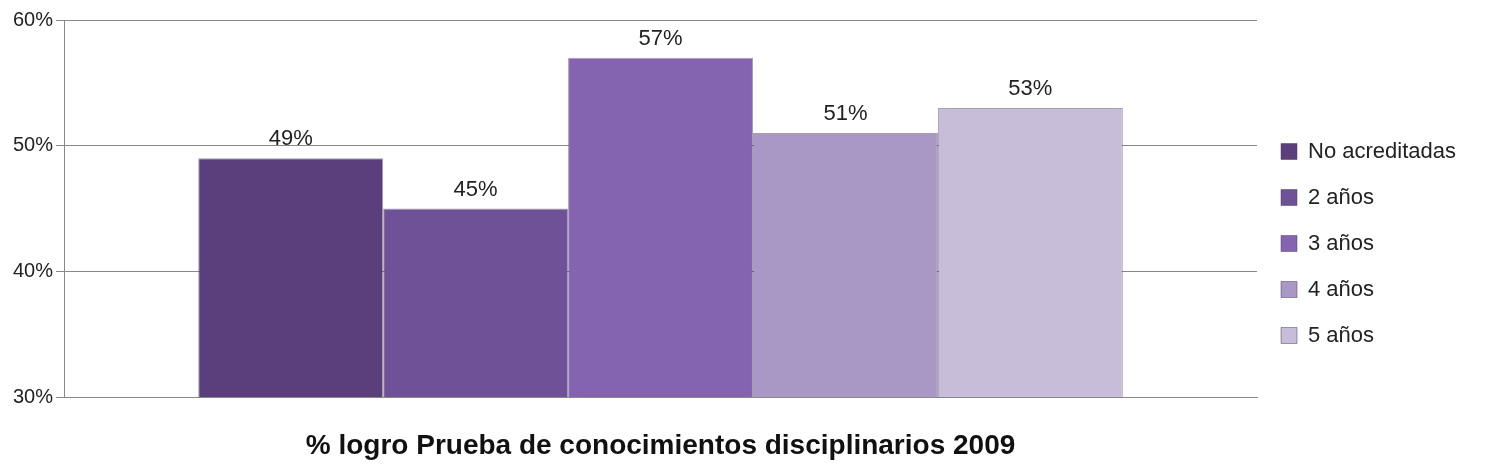 This screenshot has height=472, width=1486. I want to click on legend-label: 2 años, so click(1341, 196).